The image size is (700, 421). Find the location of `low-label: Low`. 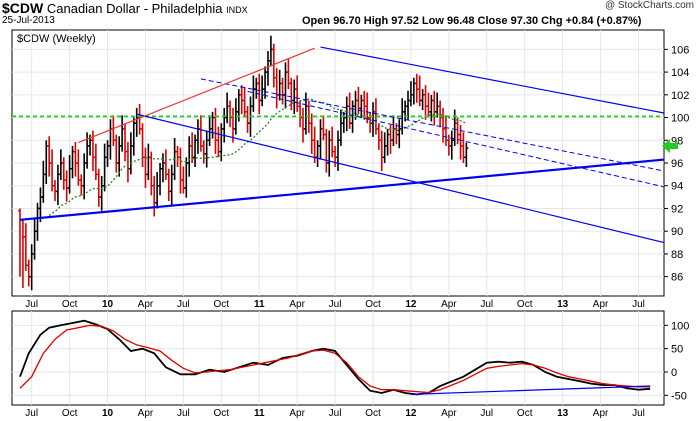

low-label: Low is located at coordinates (432, 21).